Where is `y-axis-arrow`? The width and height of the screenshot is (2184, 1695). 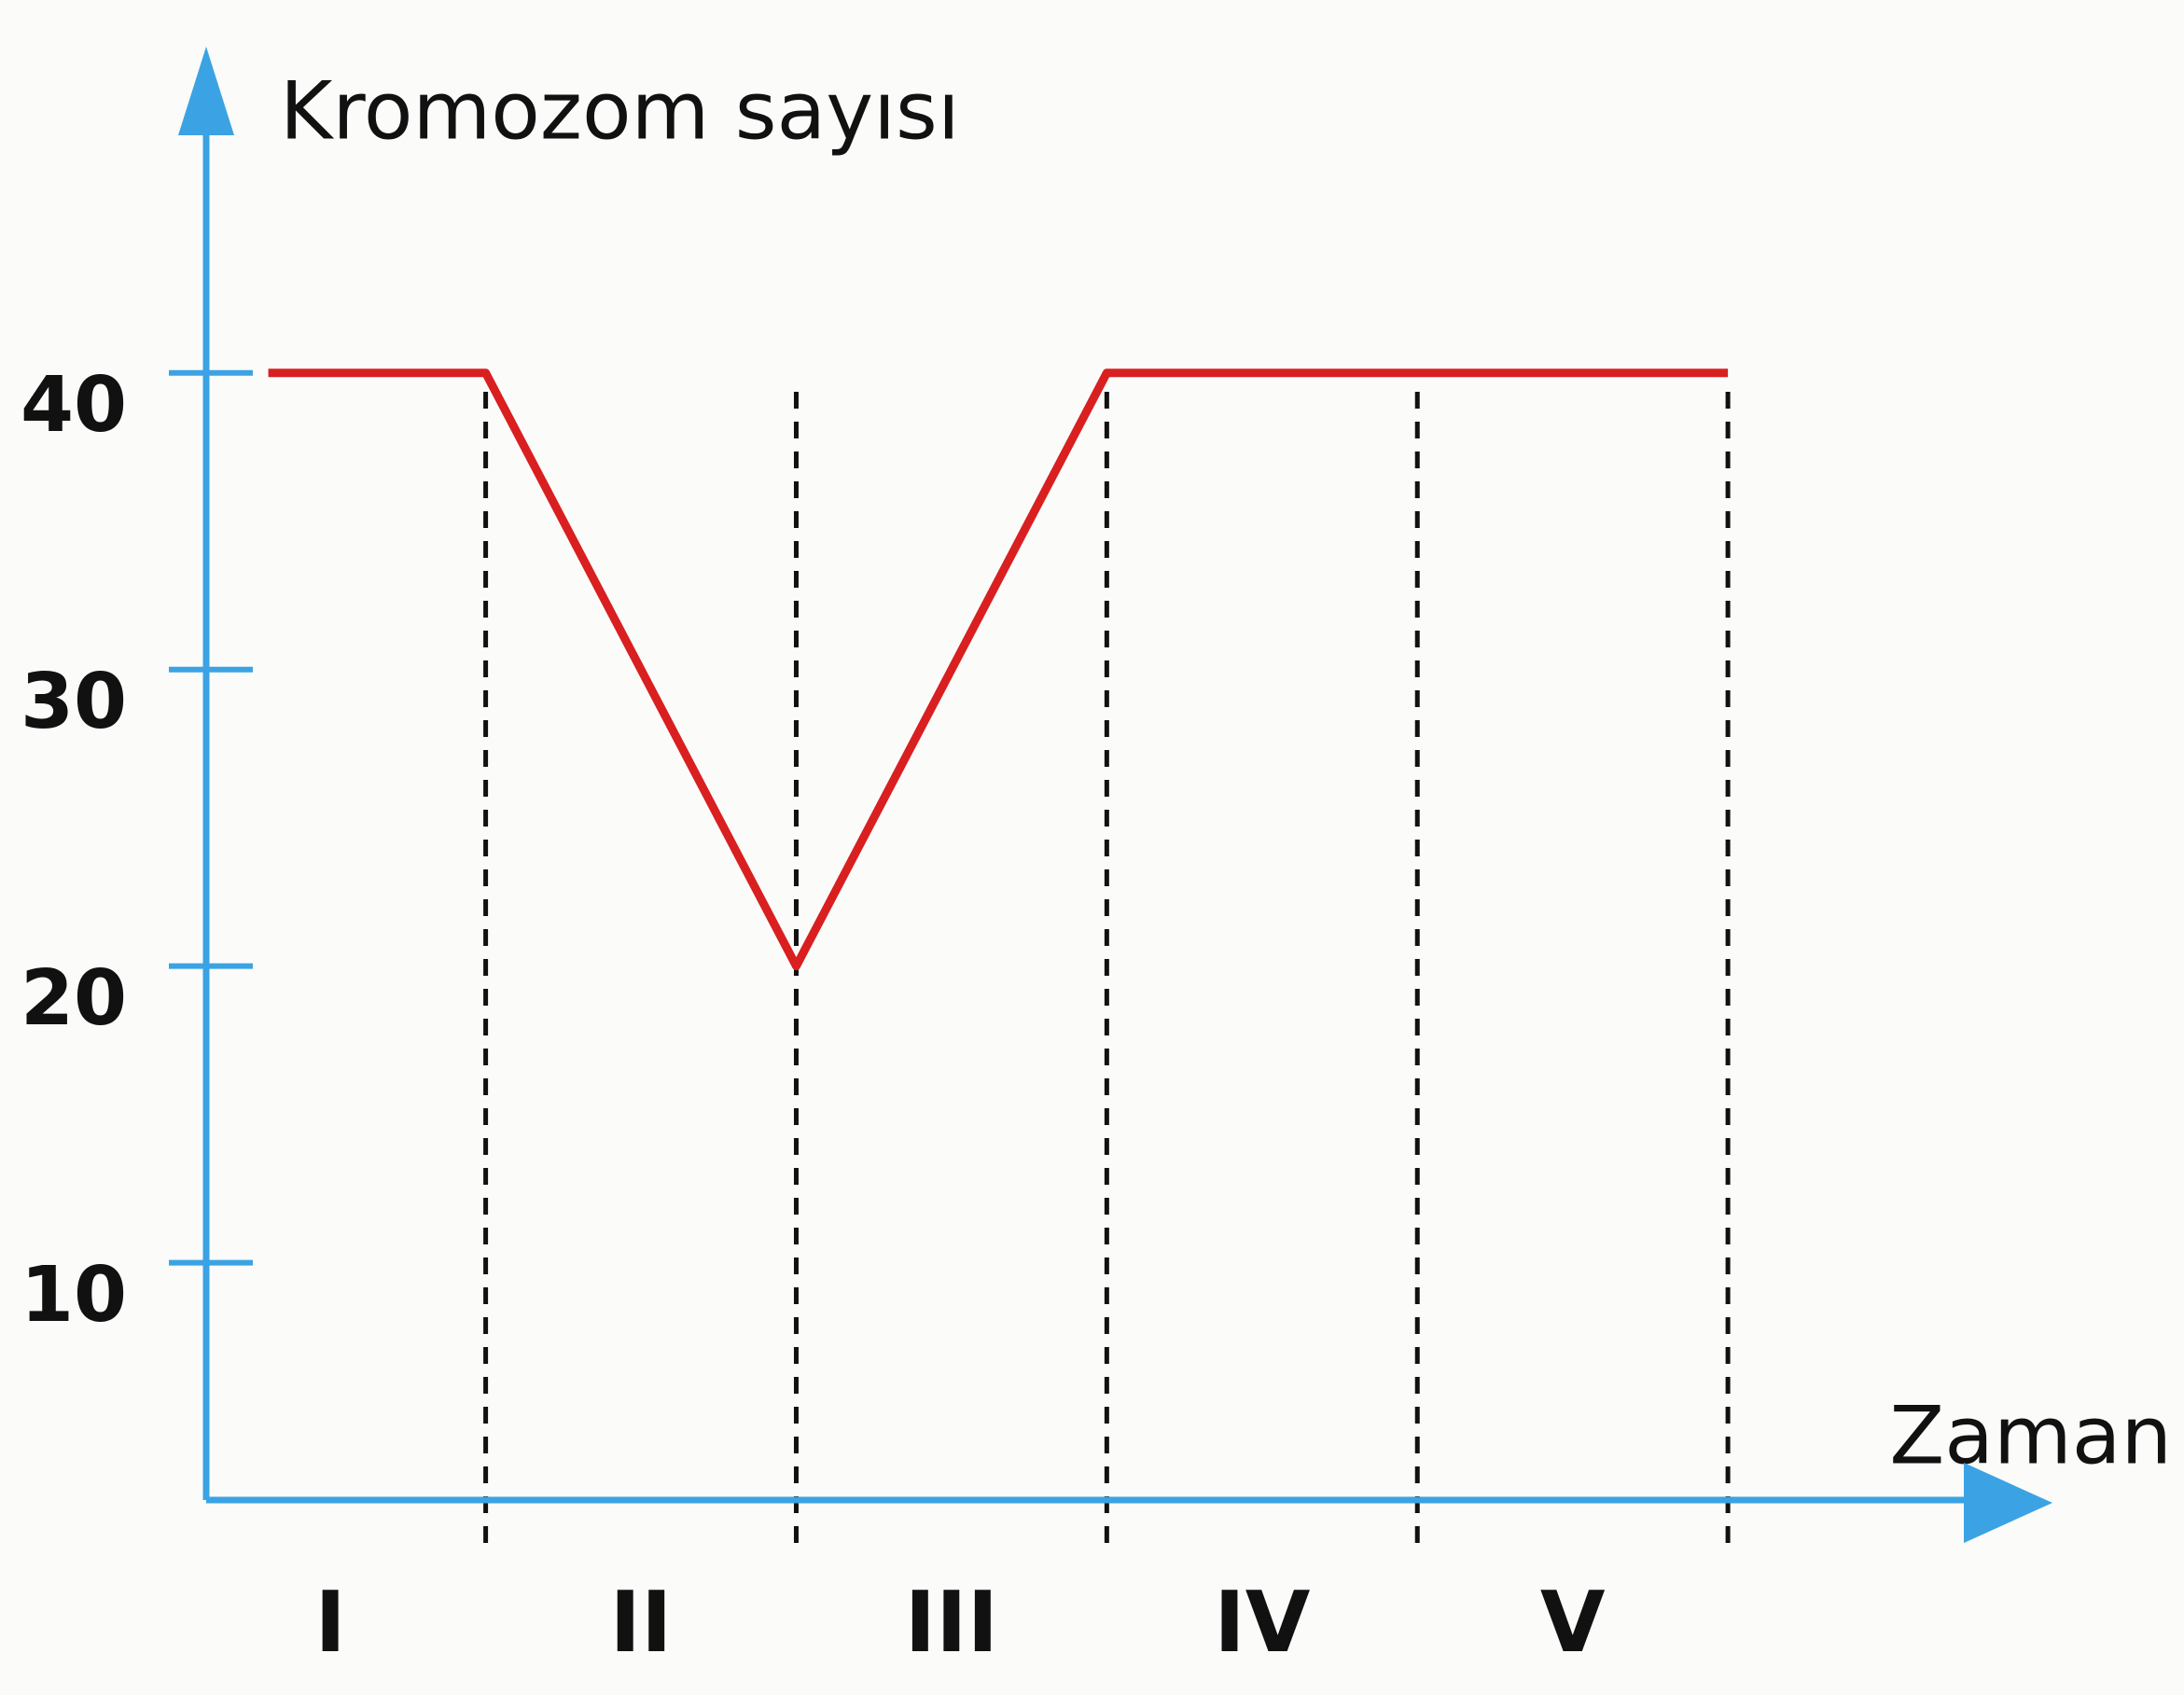 y-axis-arrow is located at coordinates (206, 91).